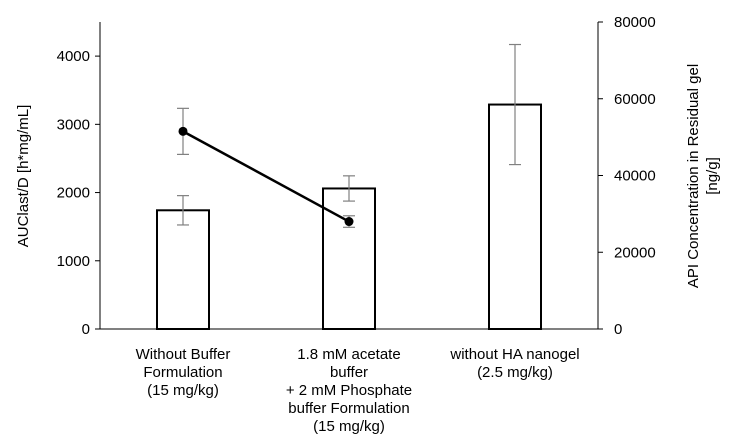 The width and height of the screenshot is (747, 445). Describe the element at coordinates (349, 372) in the screenshot. I see `category-label-line: buffer` at that location.